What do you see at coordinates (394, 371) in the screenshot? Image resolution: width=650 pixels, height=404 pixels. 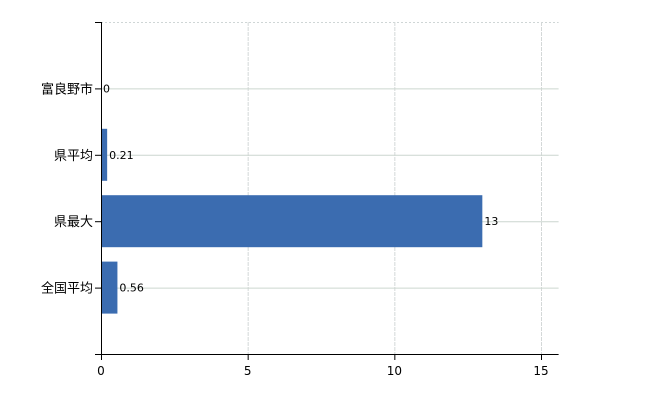 I see `x-tick-label: 10` at bounding box center [394, 371].